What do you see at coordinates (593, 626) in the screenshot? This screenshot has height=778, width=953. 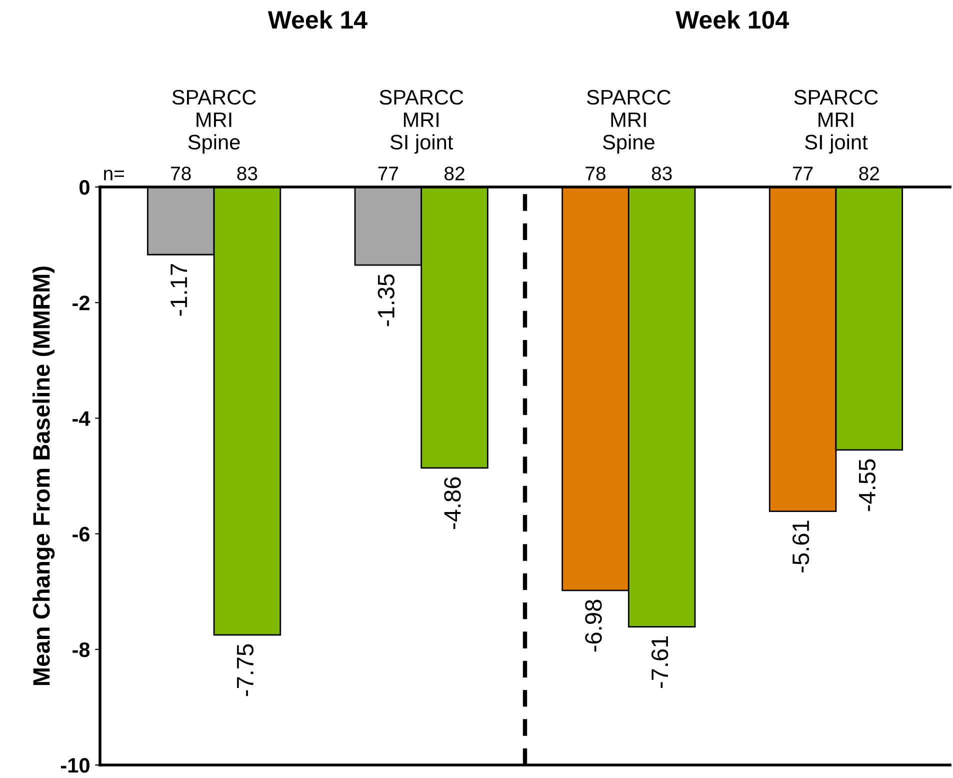 I see `data-label: -6.98` at bounding box center [593, 626].